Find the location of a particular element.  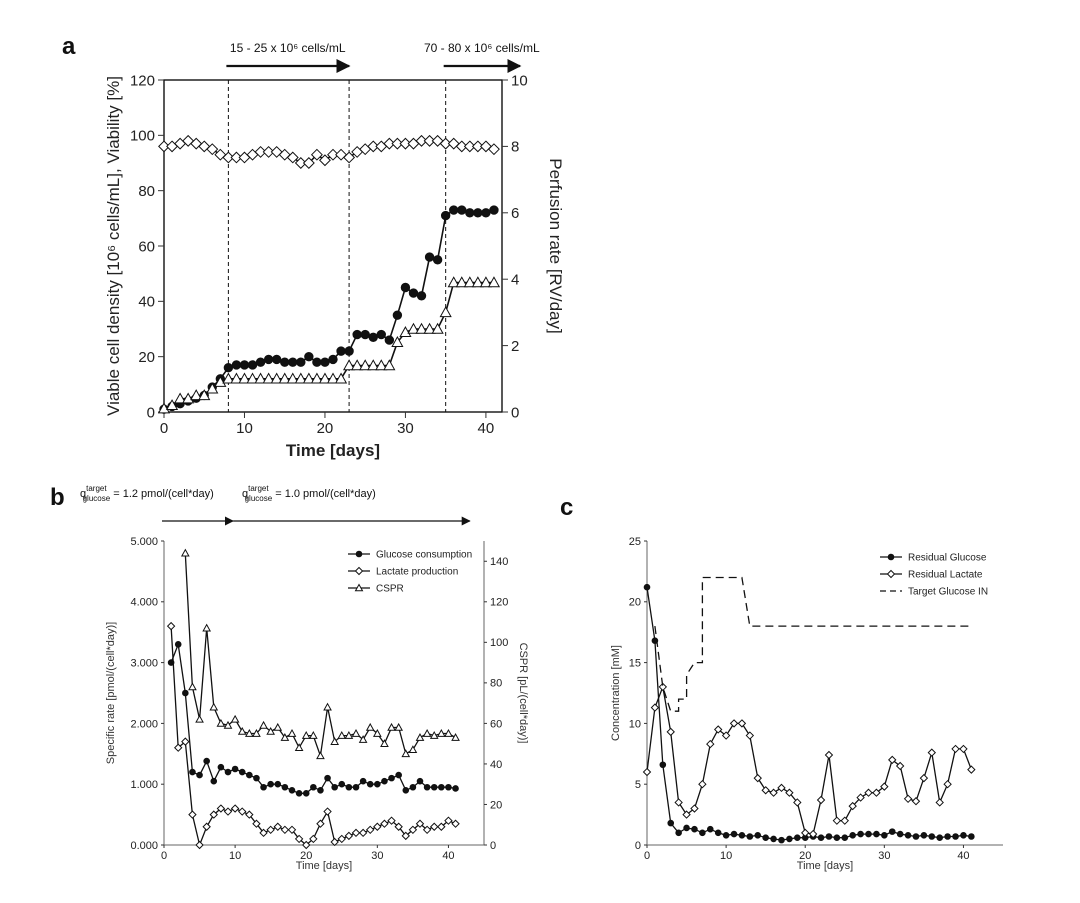

x-tick-label: 10 is located at coordinates (244, 428).